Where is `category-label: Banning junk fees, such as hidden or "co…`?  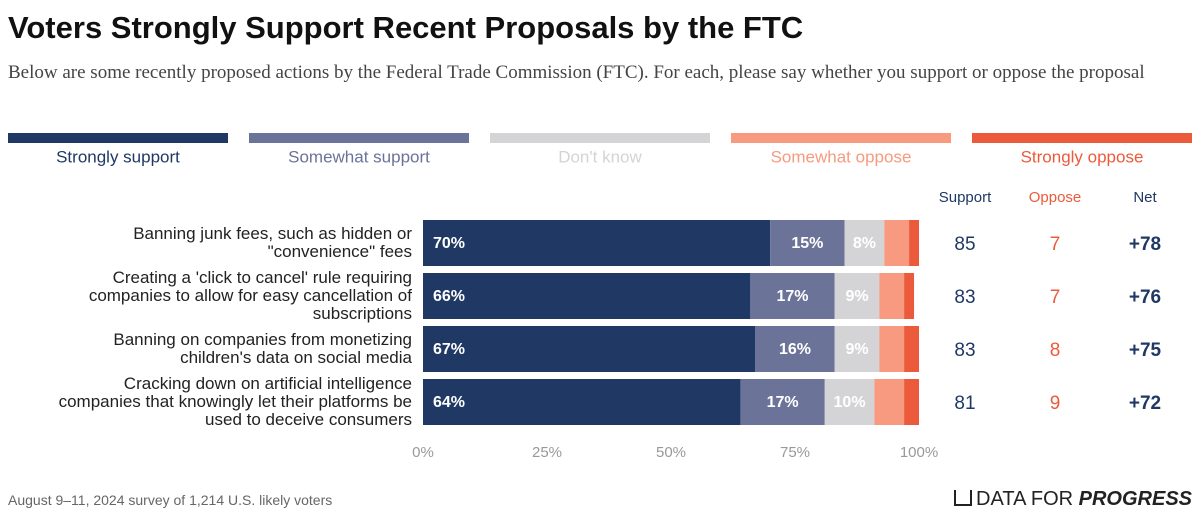
category-label: Banning junk fees, such as hidden or "co… is located at coordinates (272, 242).